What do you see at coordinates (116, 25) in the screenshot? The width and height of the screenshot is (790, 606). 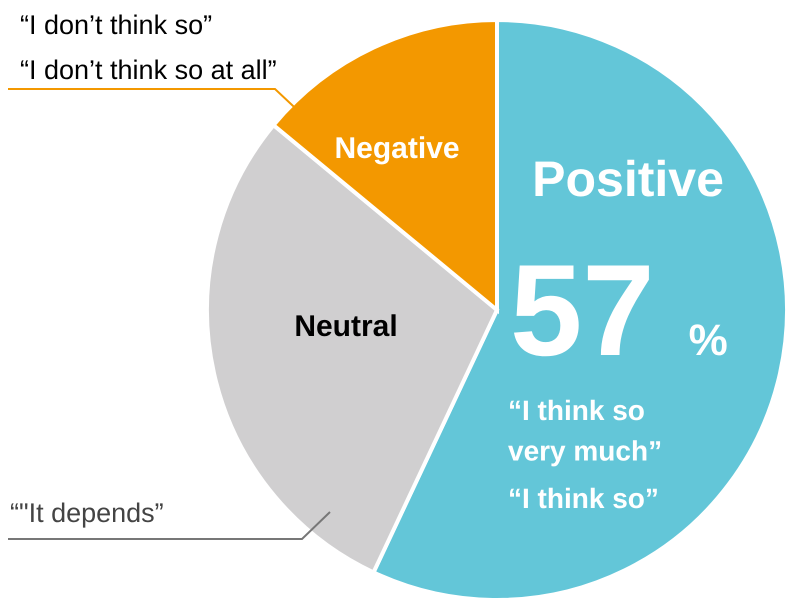 I see `text: “I don’t think so”` at bounding box center [116, 25].